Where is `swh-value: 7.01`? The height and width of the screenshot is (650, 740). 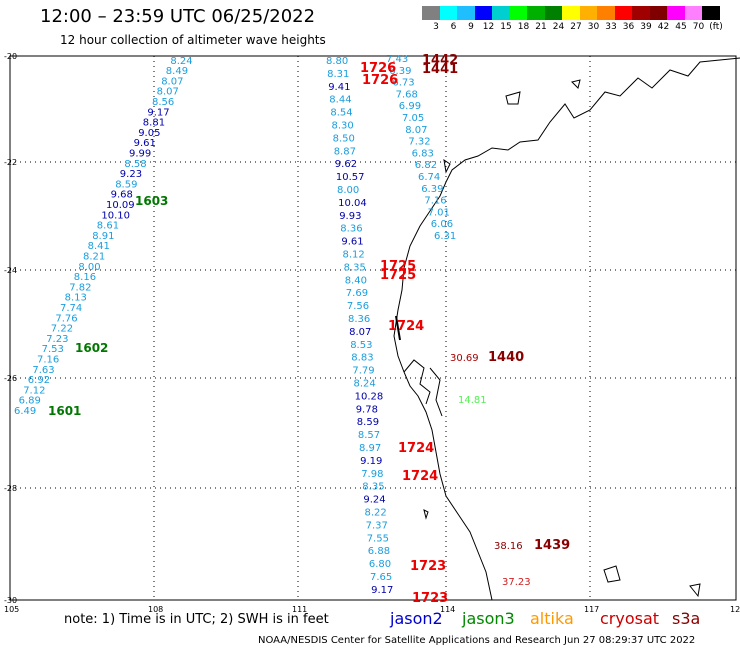 swh-value: 7.01 is located at coordinates (439, 212).